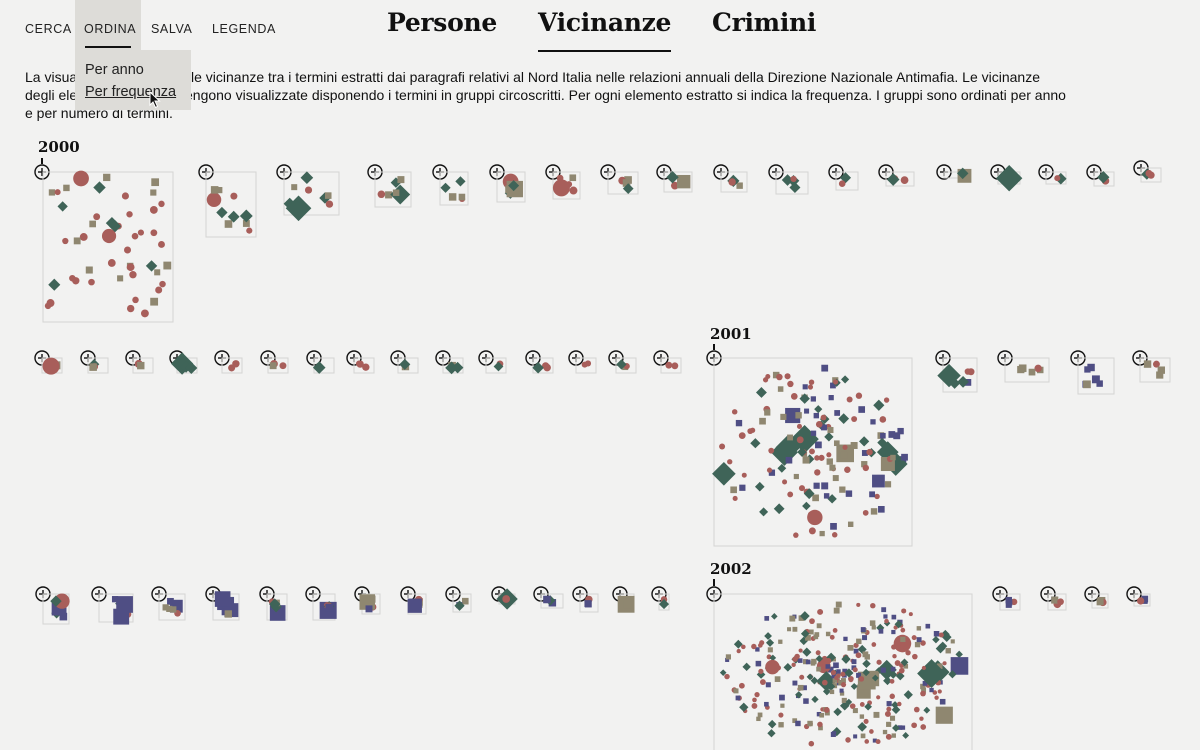 The height and width of the screenshot is (750, 1200). What do you see at coordinates (114, 70) in the screenshot?
I see `dropdown-per-anno: Per anno` at bounding box center [114, 70].